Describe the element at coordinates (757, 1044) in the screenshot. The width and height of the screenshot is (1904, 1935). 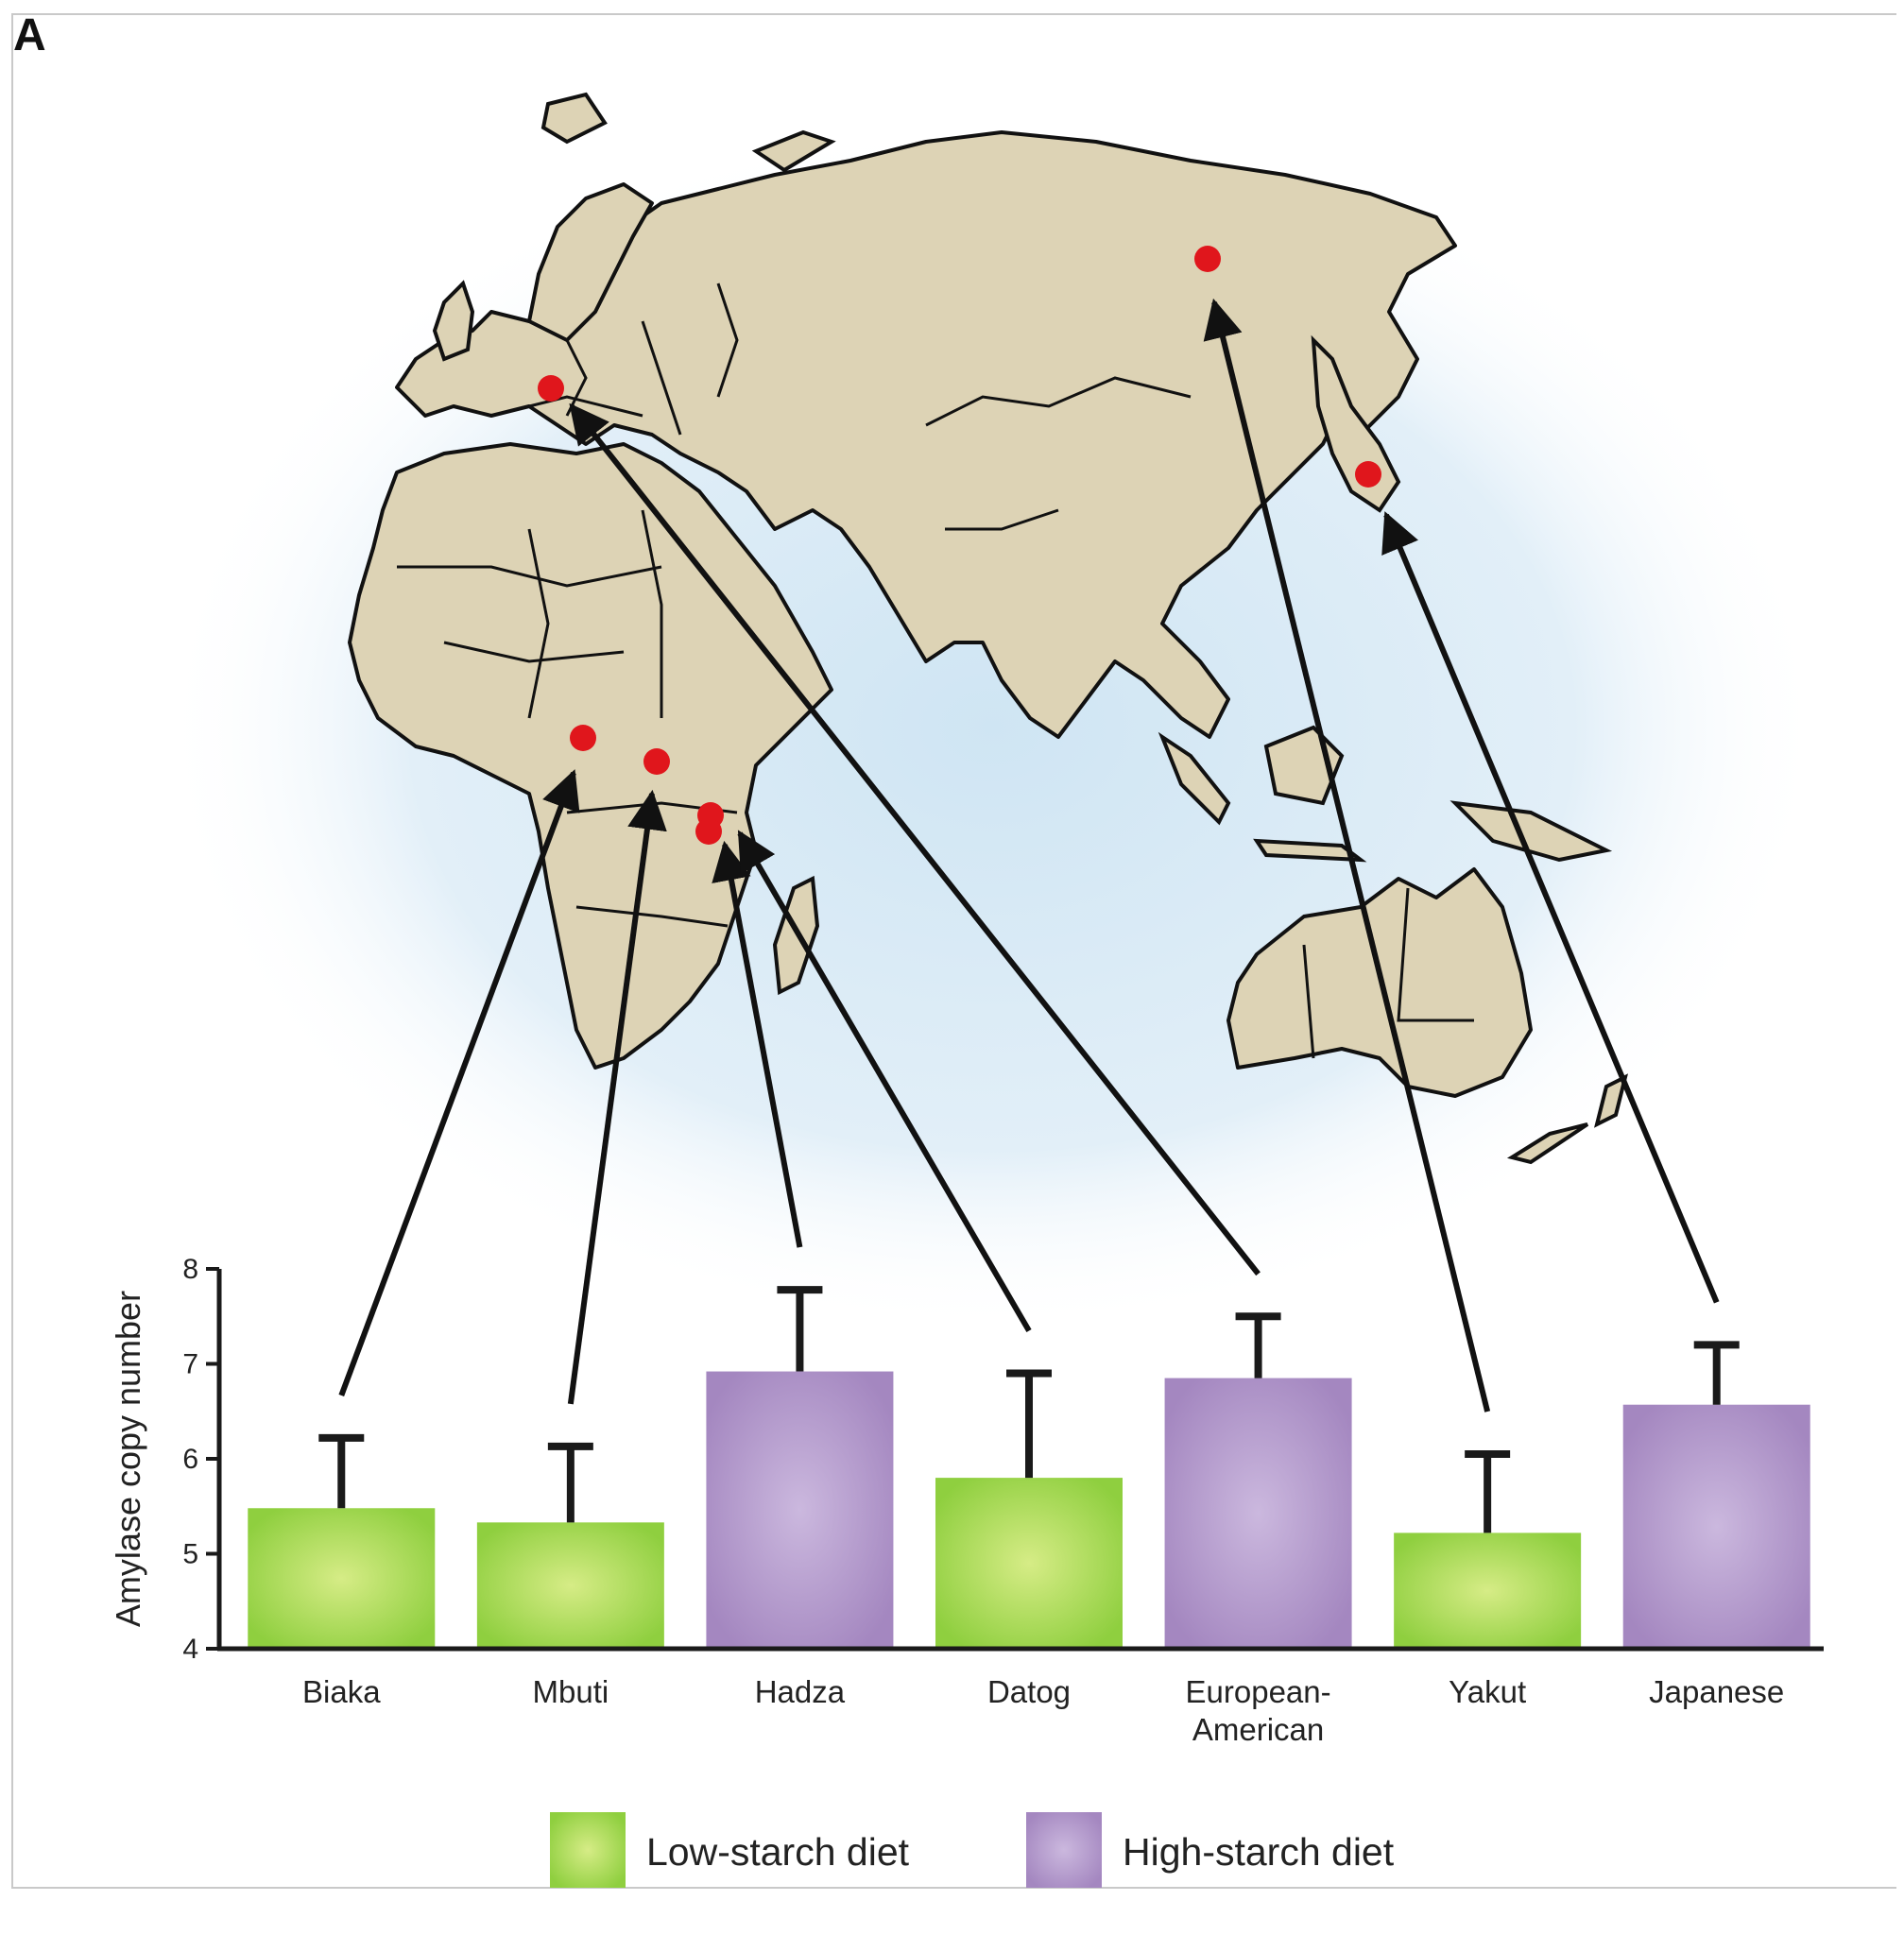
I see `arrow-hadza` at that location.